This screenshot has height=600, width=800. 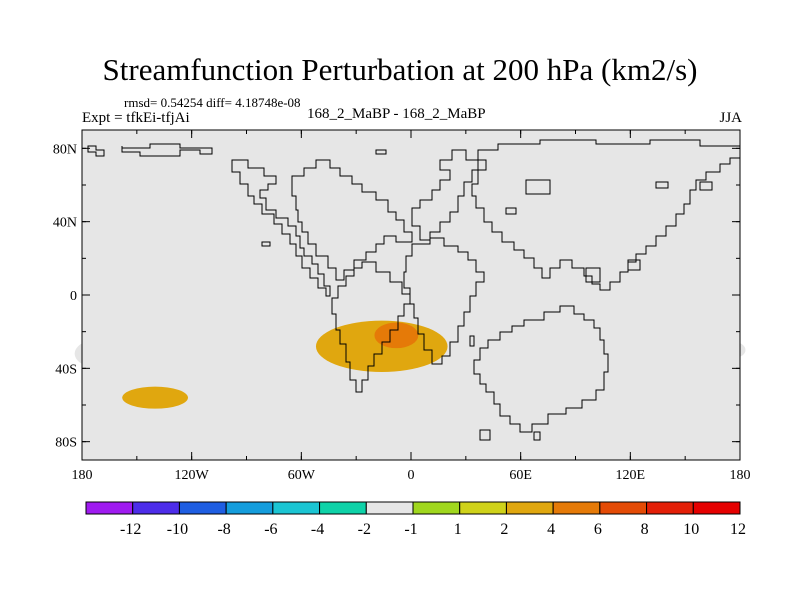 I want to click on colorbar-label: -10, so click(x=177, y=529).